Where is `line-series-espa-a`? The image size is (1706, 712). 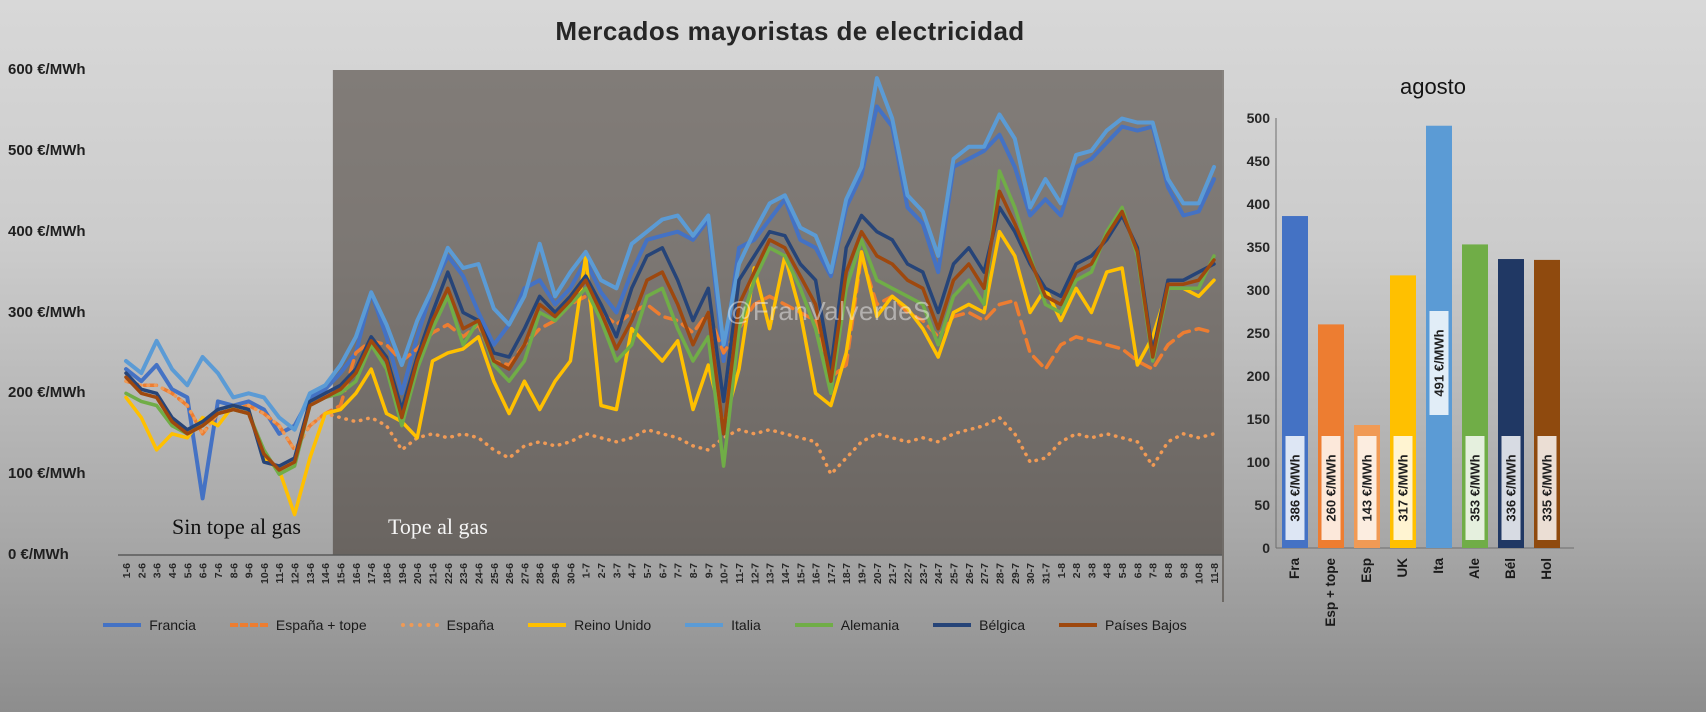
line-series-espa-a is located at coordinates (670, 427).